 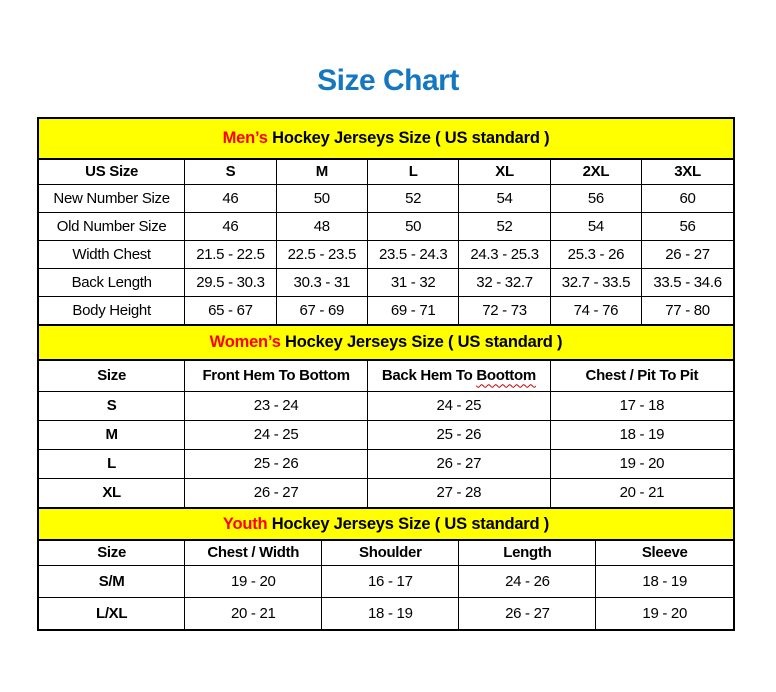 What do you see at coordinates (504, 172) in the screenshot?
I see `mens-col-header: XL` at bounding box center [504, 172].